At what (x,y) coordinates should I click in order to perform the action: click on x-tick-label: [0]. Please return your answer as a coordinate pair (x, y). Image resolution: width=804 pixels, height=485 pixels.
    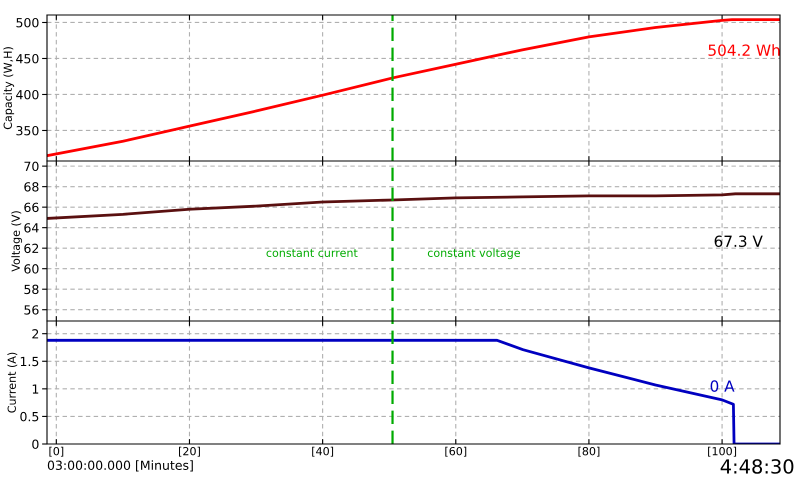
    Looking at the image, I should click on (56, 451).